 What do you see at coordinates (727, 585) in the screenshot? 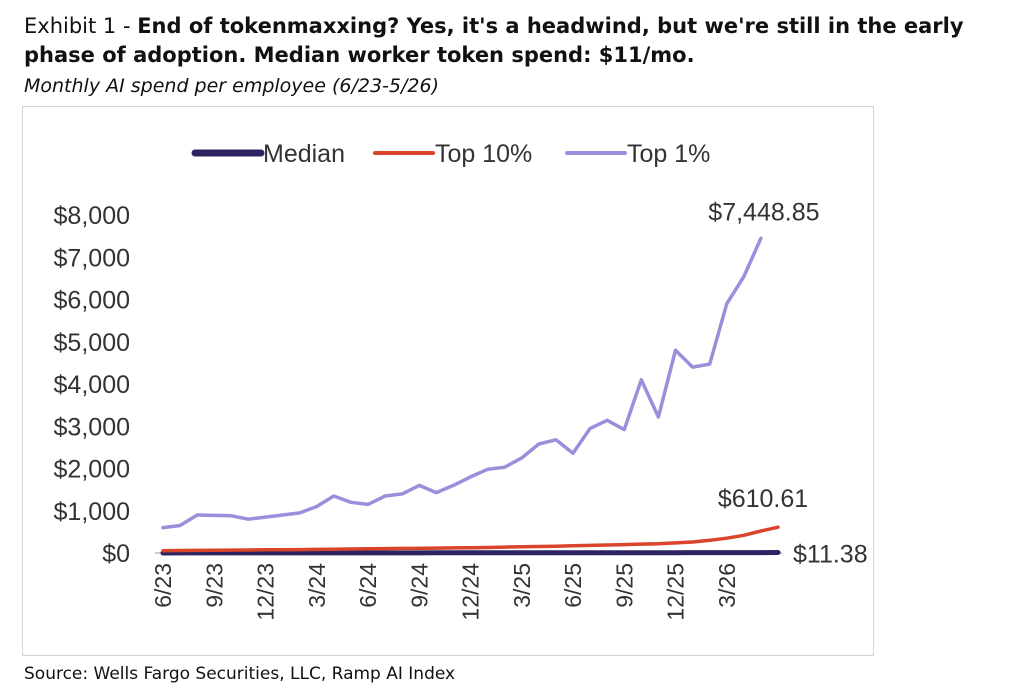
I see `x-tick-label: 3/26` at bounding box center [727, 585].